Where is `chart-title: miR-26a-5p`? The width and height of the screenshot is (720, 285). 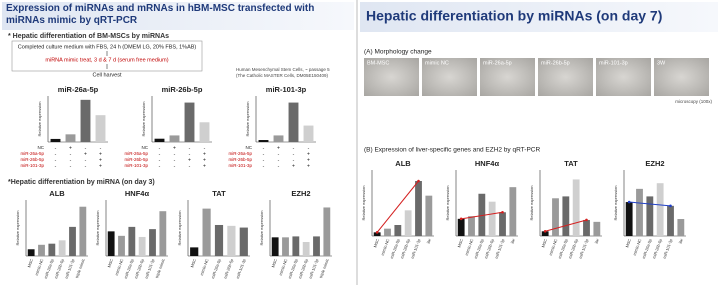 chart-title: miR-26a-5p is located at coordinates (78, 89).